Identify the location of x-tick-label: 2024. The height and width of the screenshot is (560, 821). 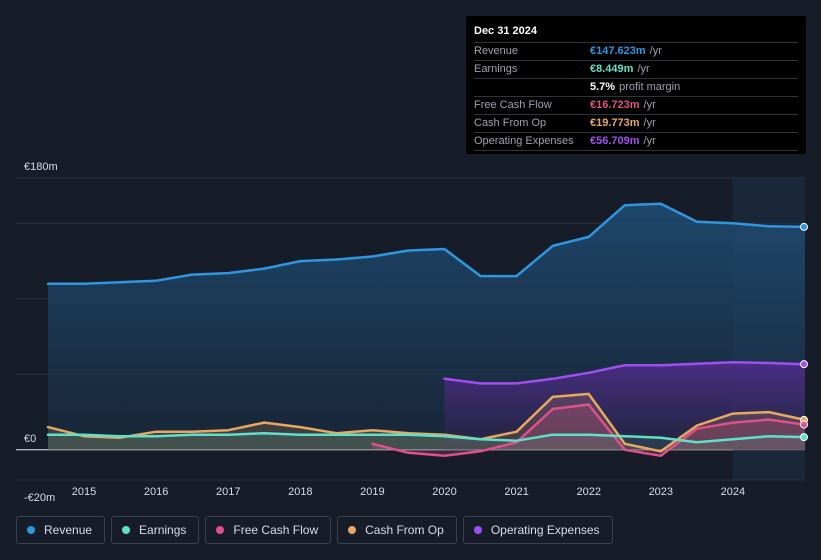
(733, 492).